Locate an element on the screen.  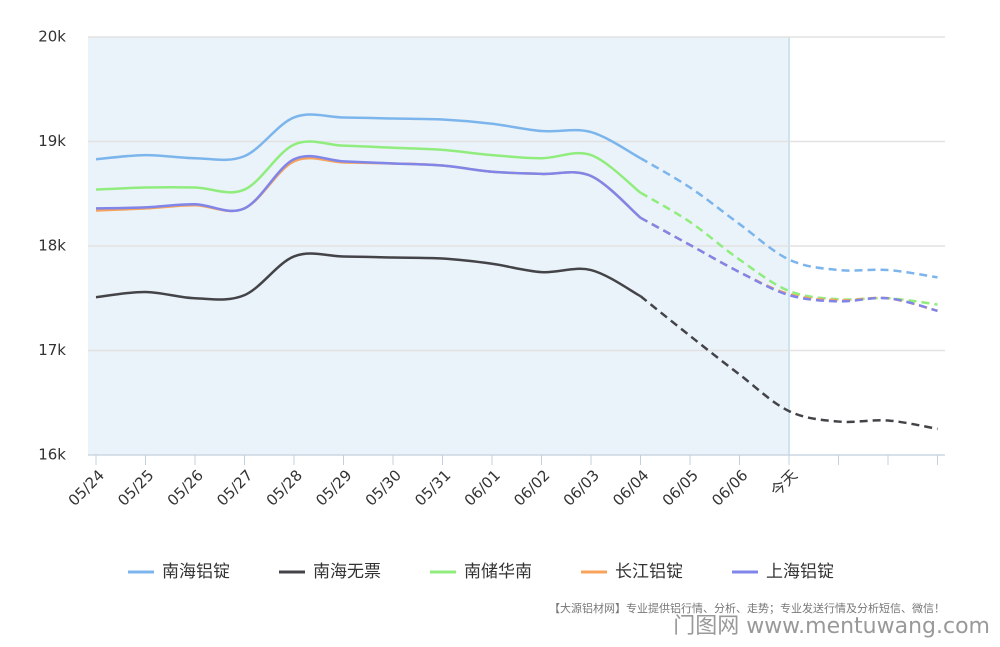
legend: 南海铝锭 南海无票 南储华南 长江铝锭 上海铝锭 is located at coordinates (481, 572).